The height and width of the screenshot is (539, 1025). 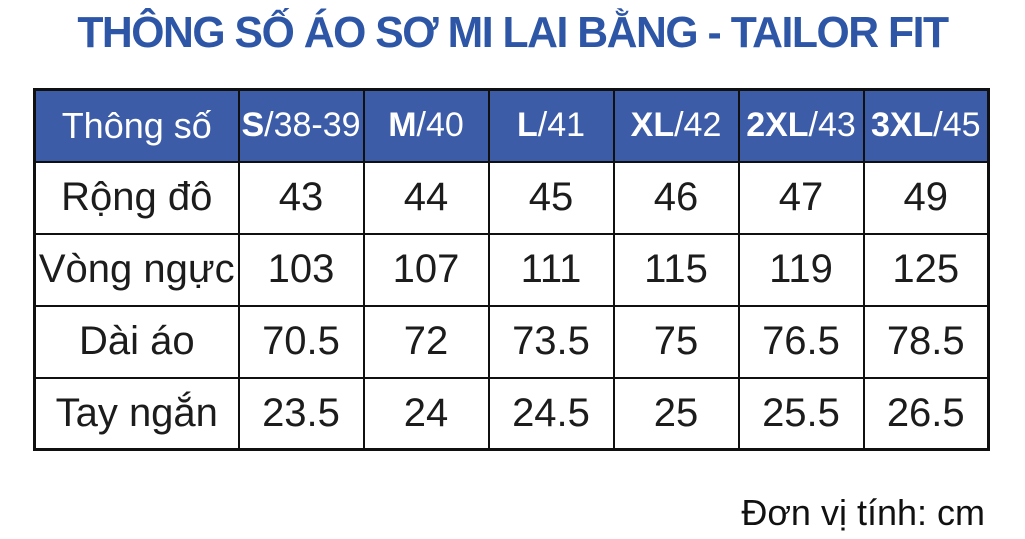 I want to click on column-header-size-3xl: 3XL/45, so click(x=926, y=125).